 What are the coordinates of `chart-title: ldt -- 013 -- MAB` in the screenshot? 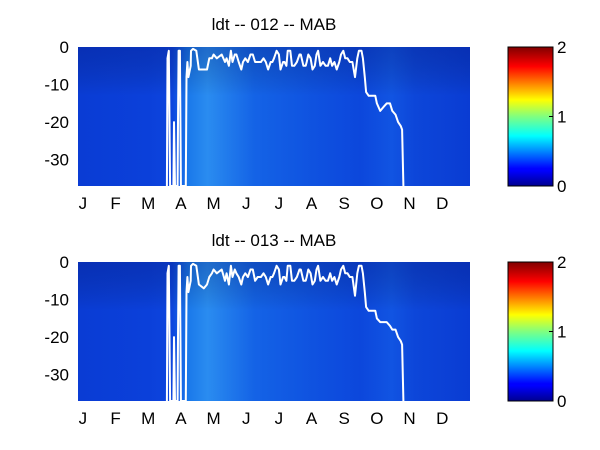 It's located at (274, 240).